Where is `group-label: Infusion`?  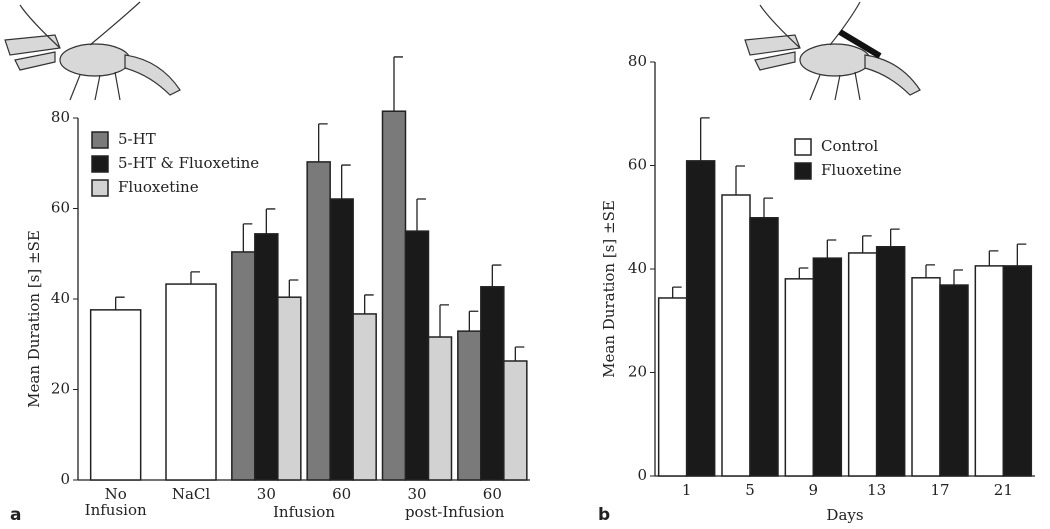 group-label: Infusion is located at coordinates (304, 512).